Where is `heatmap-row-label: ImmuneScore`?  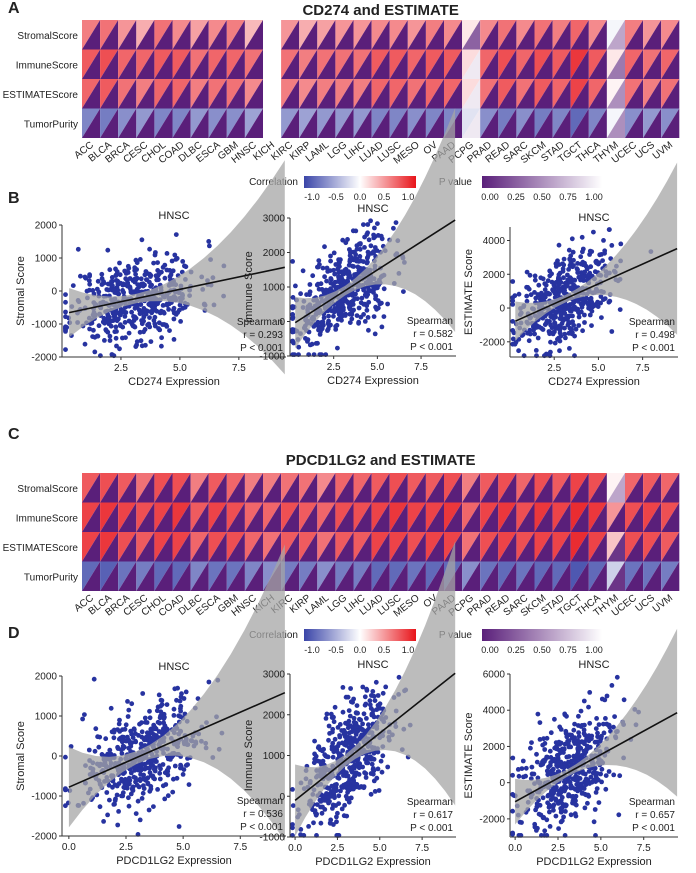
heatmap-row-label: ImmuneScore is located at coordinates (47, 518).